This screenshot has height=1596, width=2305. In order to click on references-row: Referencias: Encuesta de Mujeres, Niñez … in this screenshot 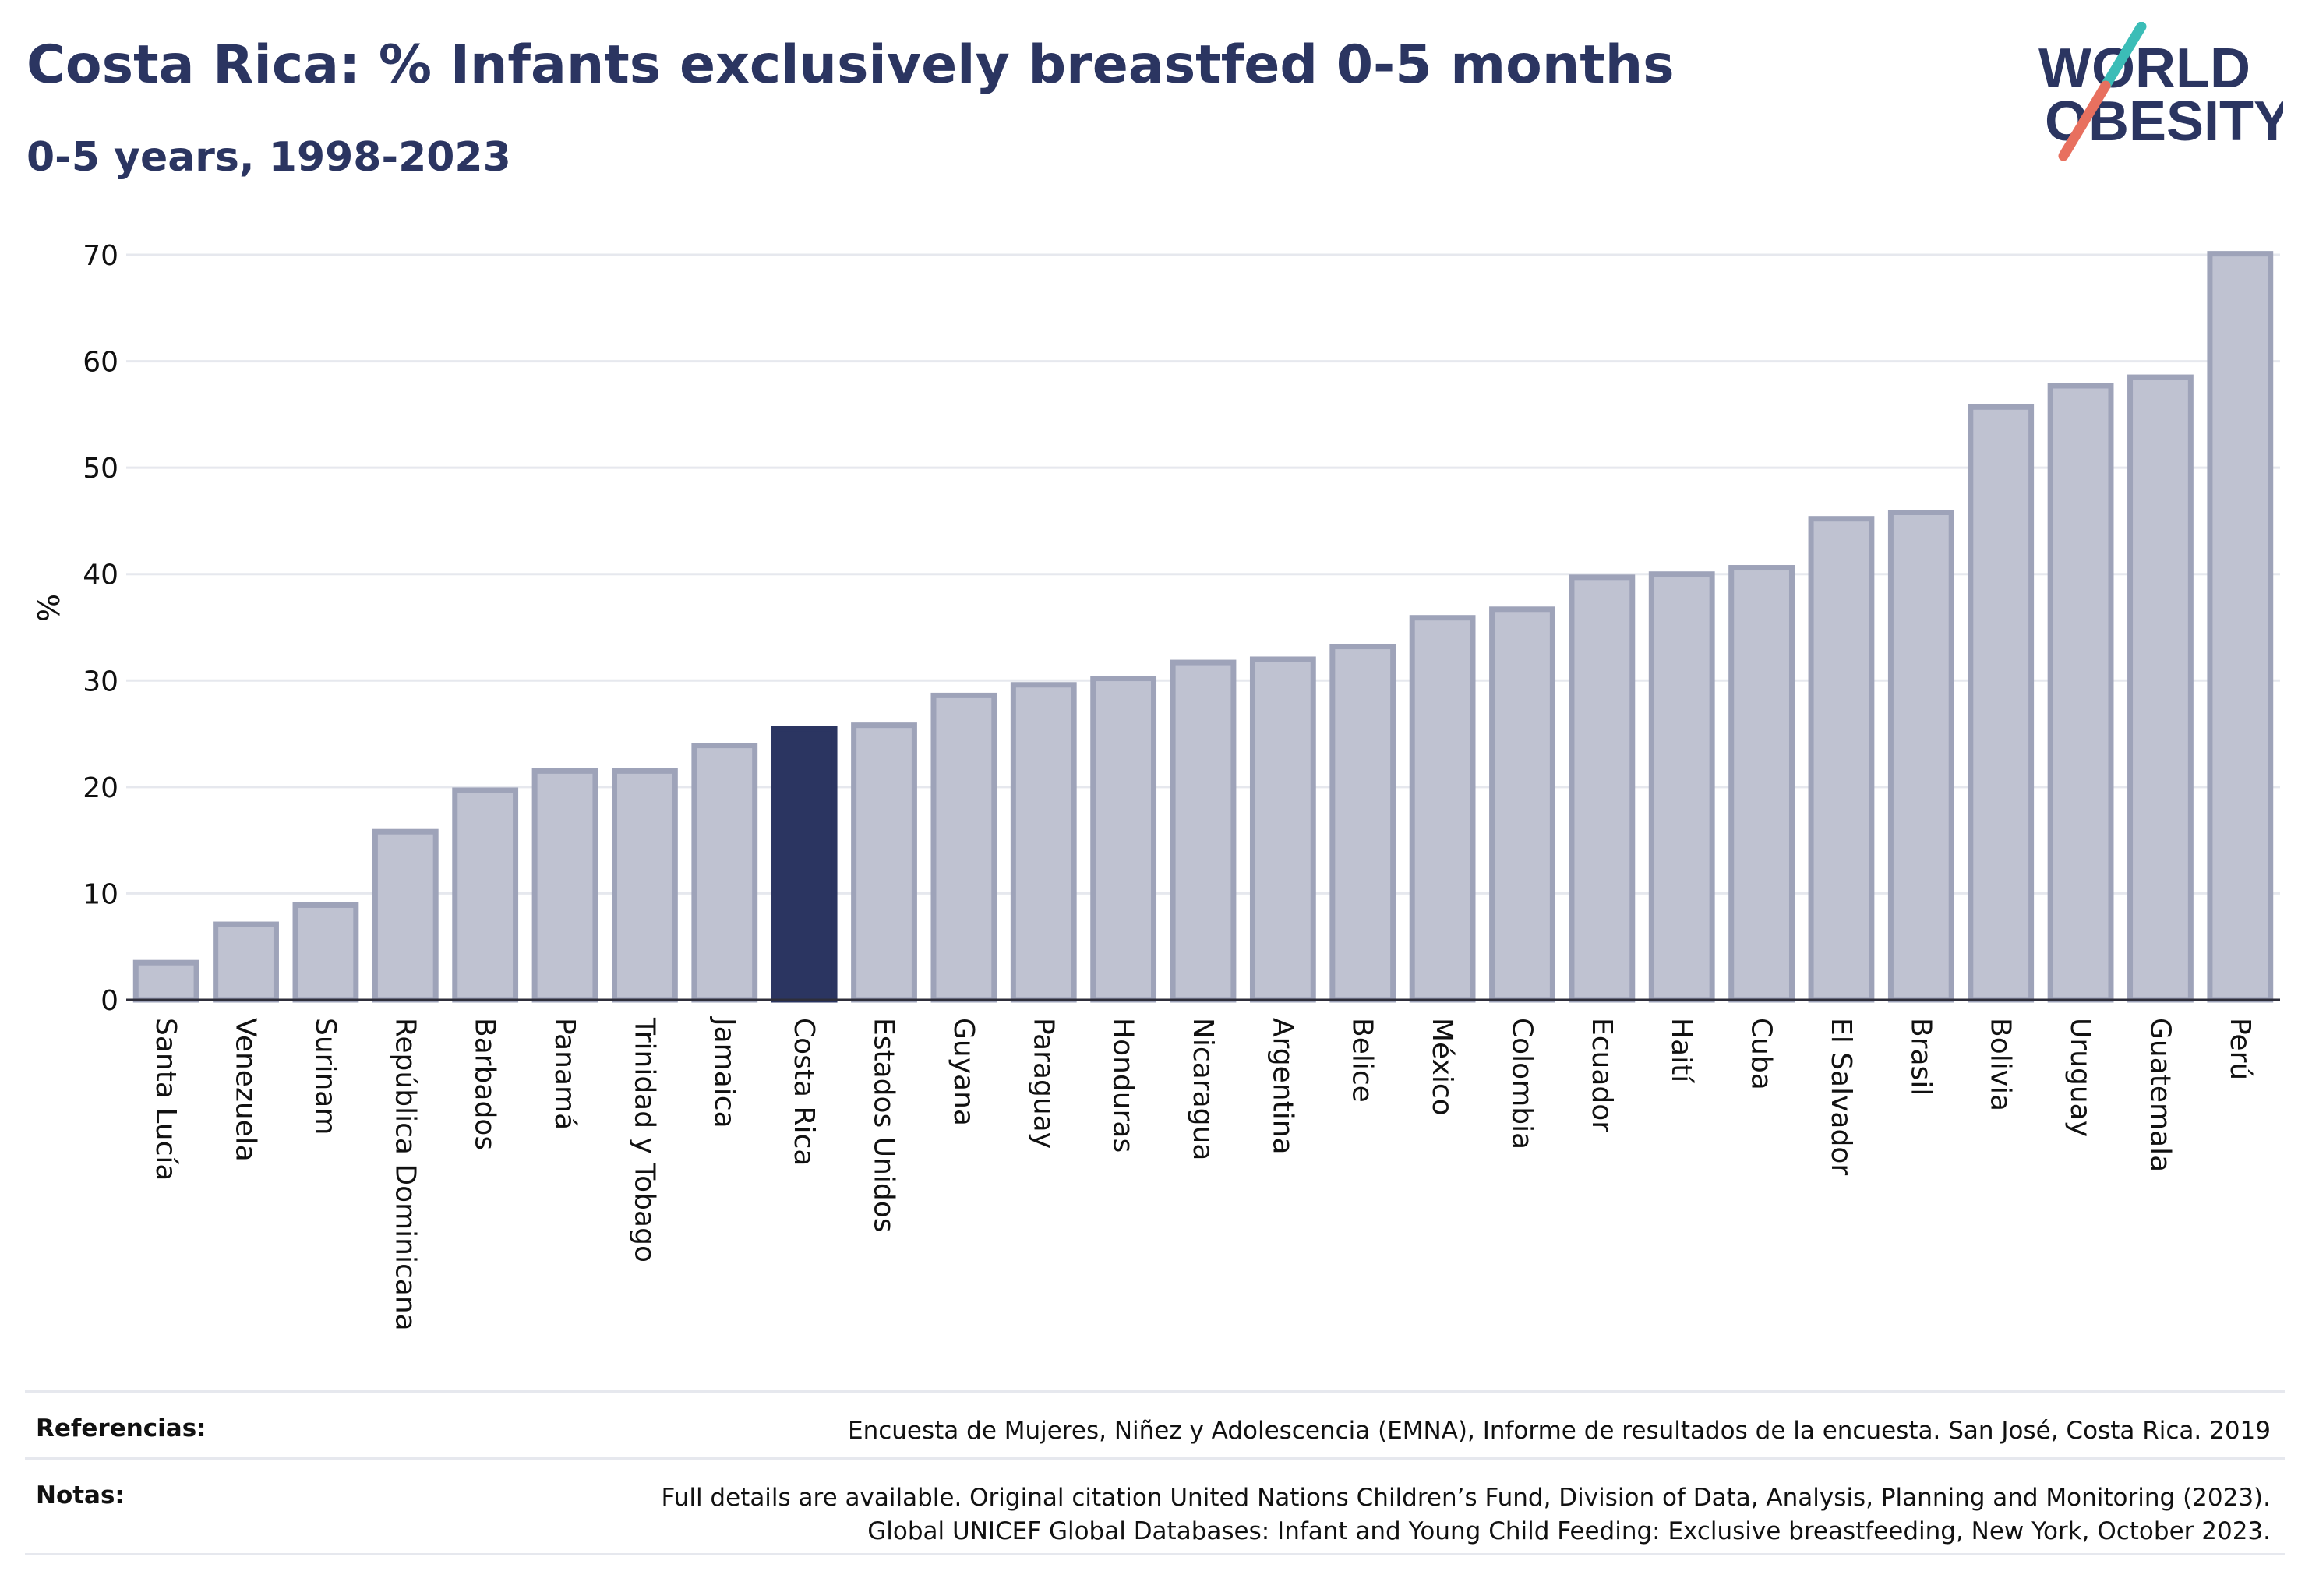, I will do `click(1155, 1423)`.